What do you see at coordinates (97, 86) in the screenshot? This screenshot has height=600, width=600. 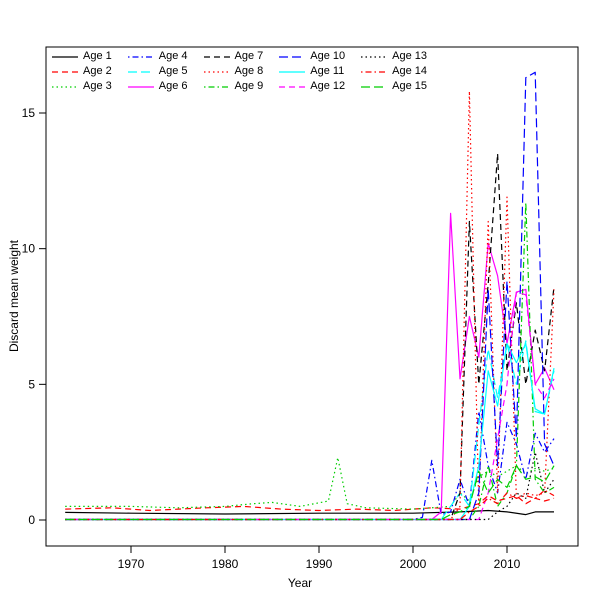 I see `legend-label: Age 3` at bounding box center [97, 86].